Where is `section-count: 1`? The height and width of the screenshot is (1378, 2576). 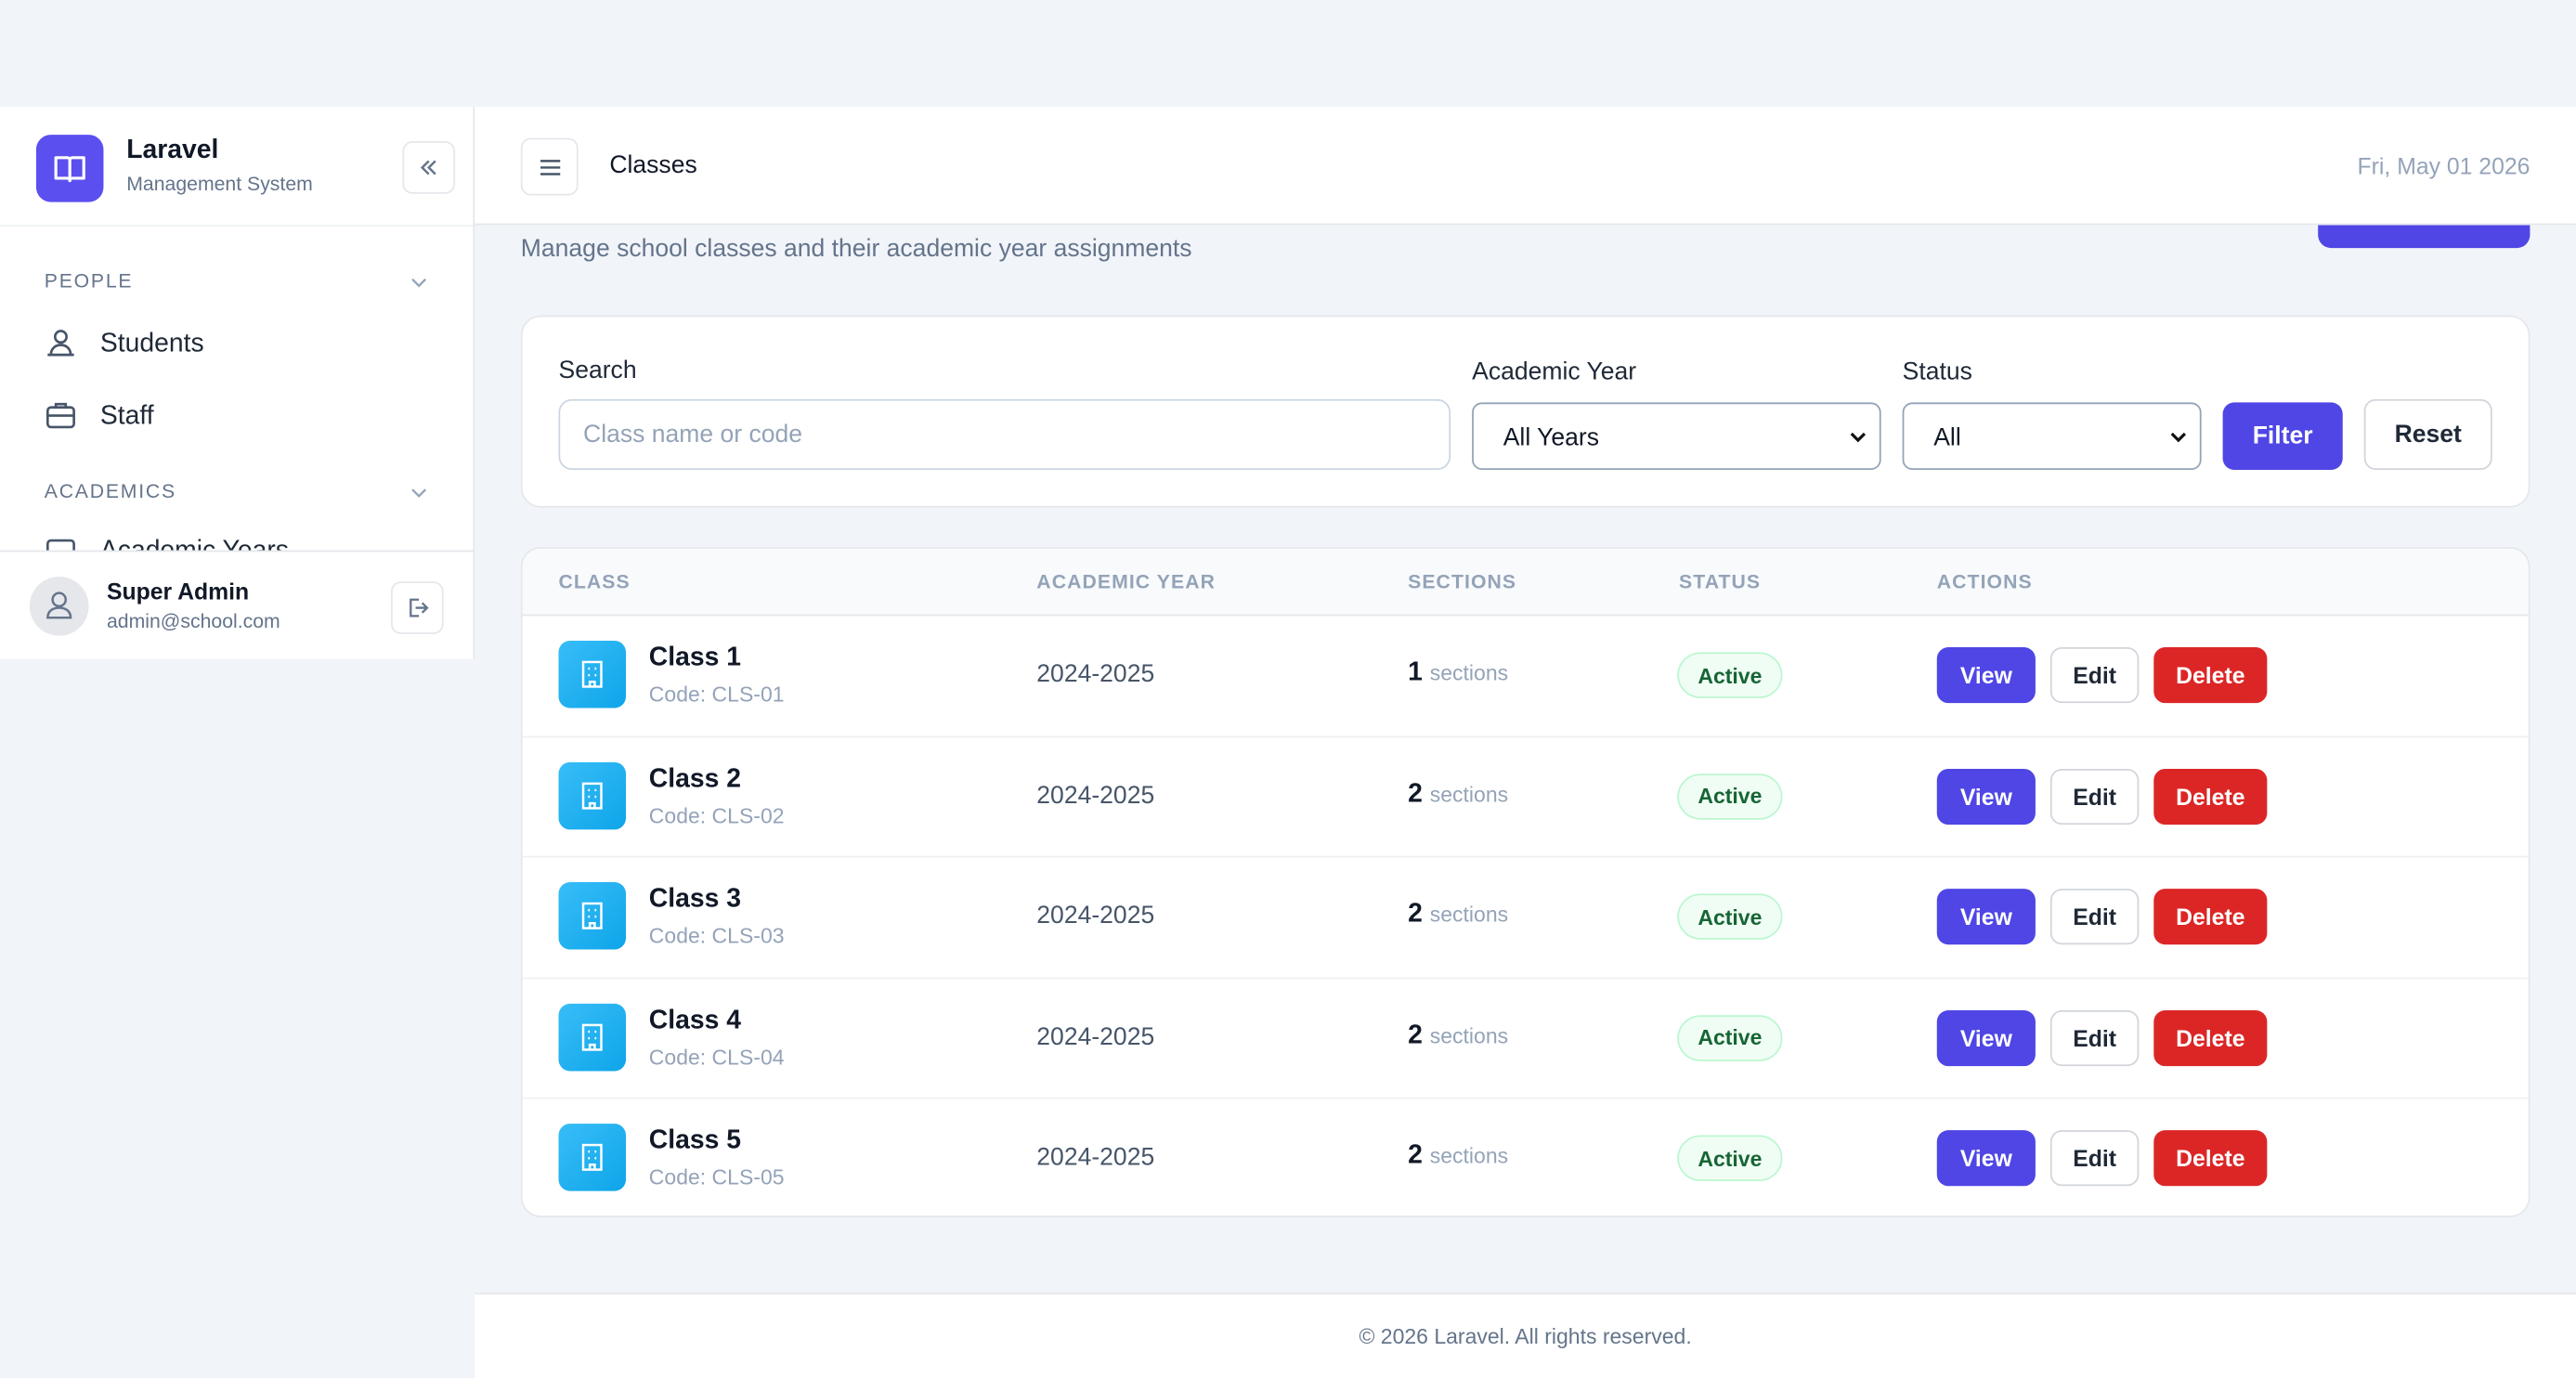
section-count: 1 is located at coordinates (1415, 672).